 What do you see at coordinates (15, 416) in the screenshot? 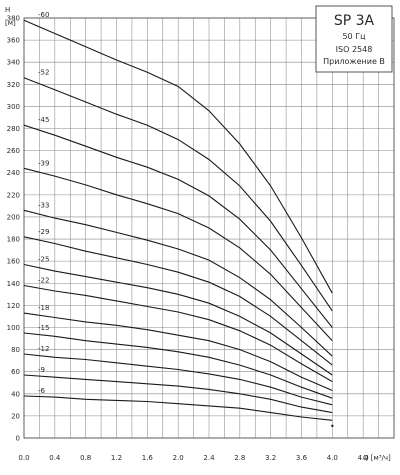
I see `y-tick-label: 20` at bounding box center [15, 416].